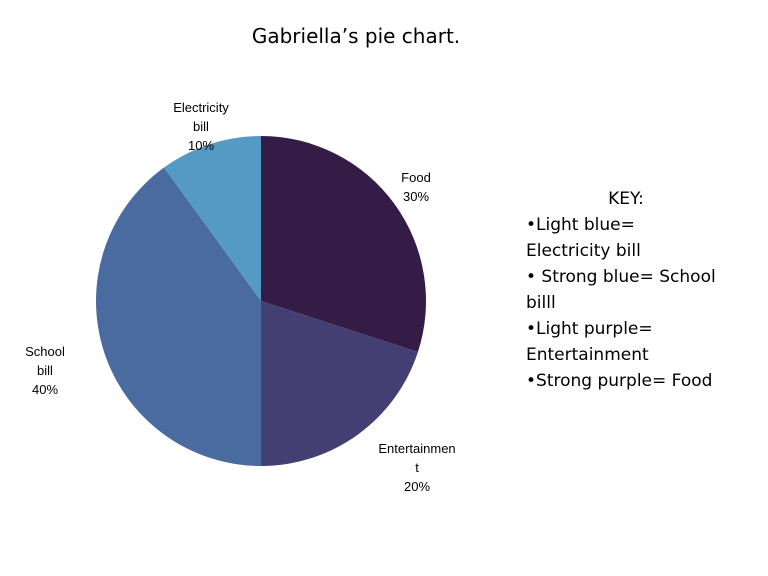 This screenshot has height=576, width=768. I want to click on slice-label-food: Food 30%, so click(416, 187).